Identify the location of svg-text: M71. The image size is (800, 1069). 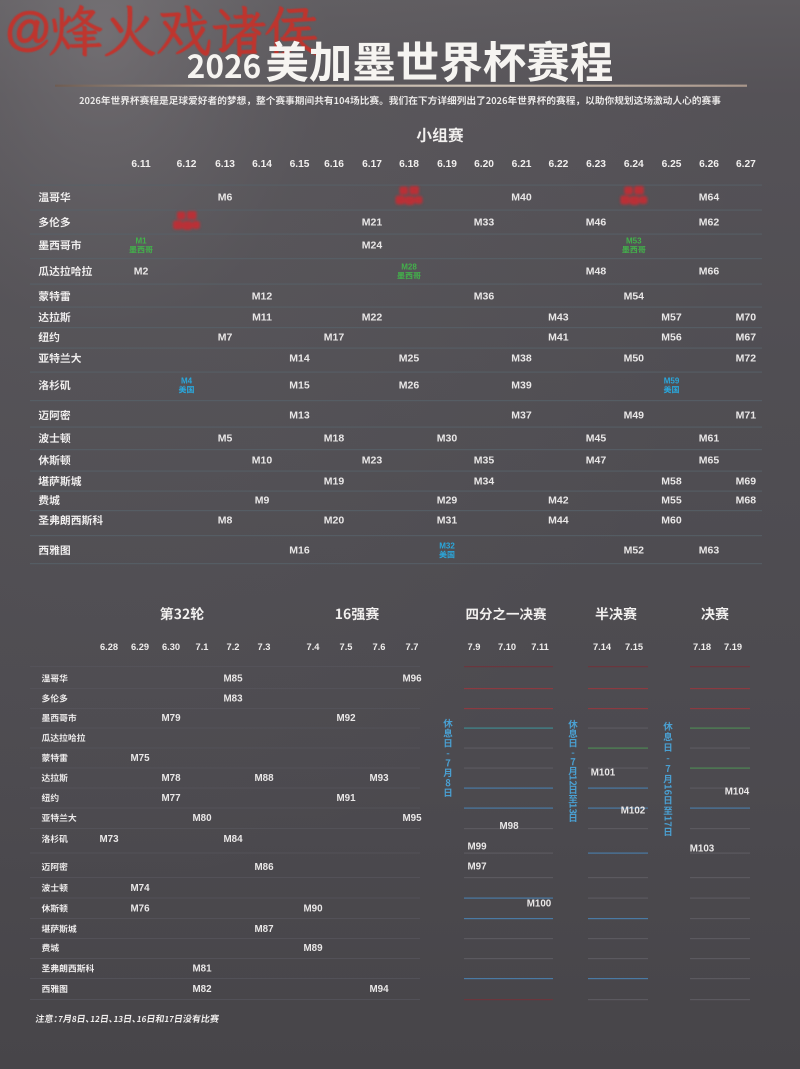
(746, 416).